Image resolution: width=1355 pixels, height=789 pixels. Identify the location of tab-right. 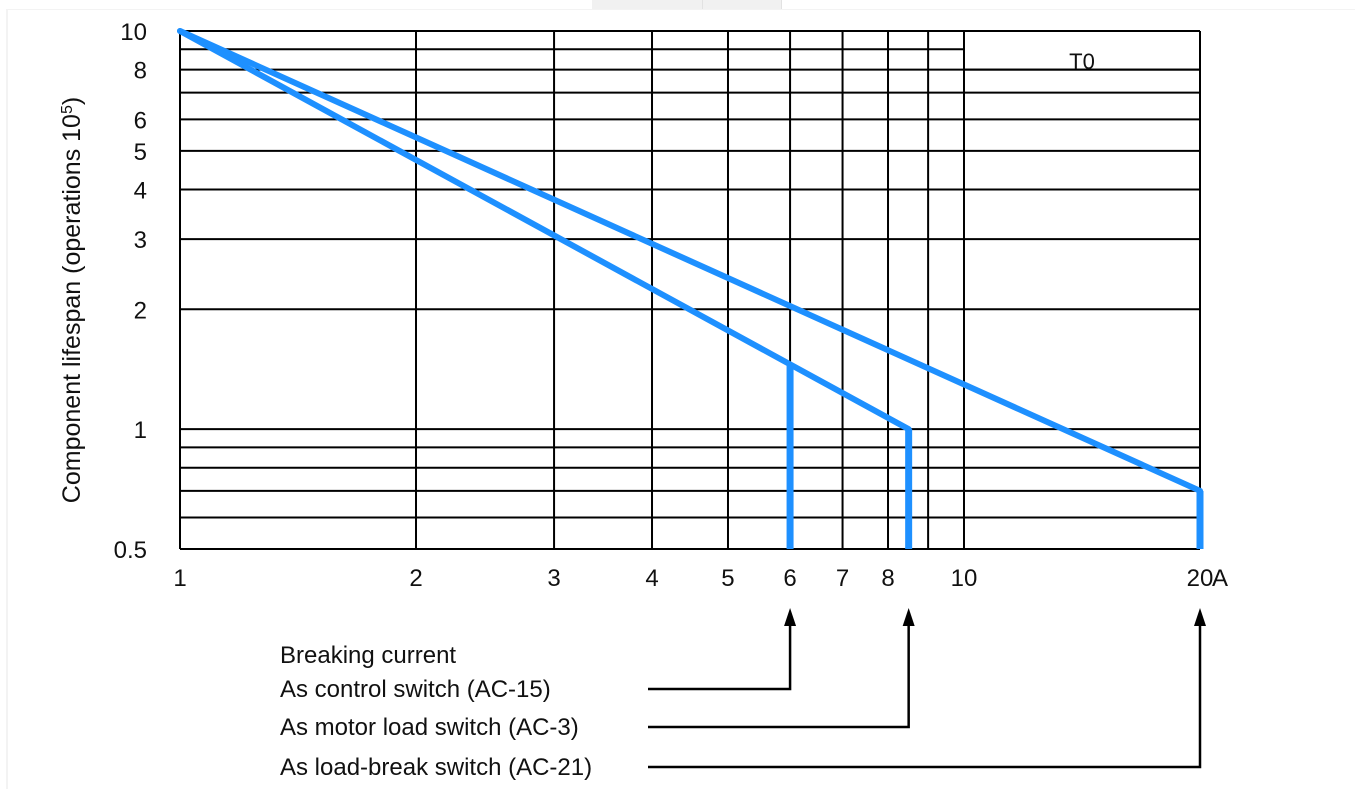
(742, 4).